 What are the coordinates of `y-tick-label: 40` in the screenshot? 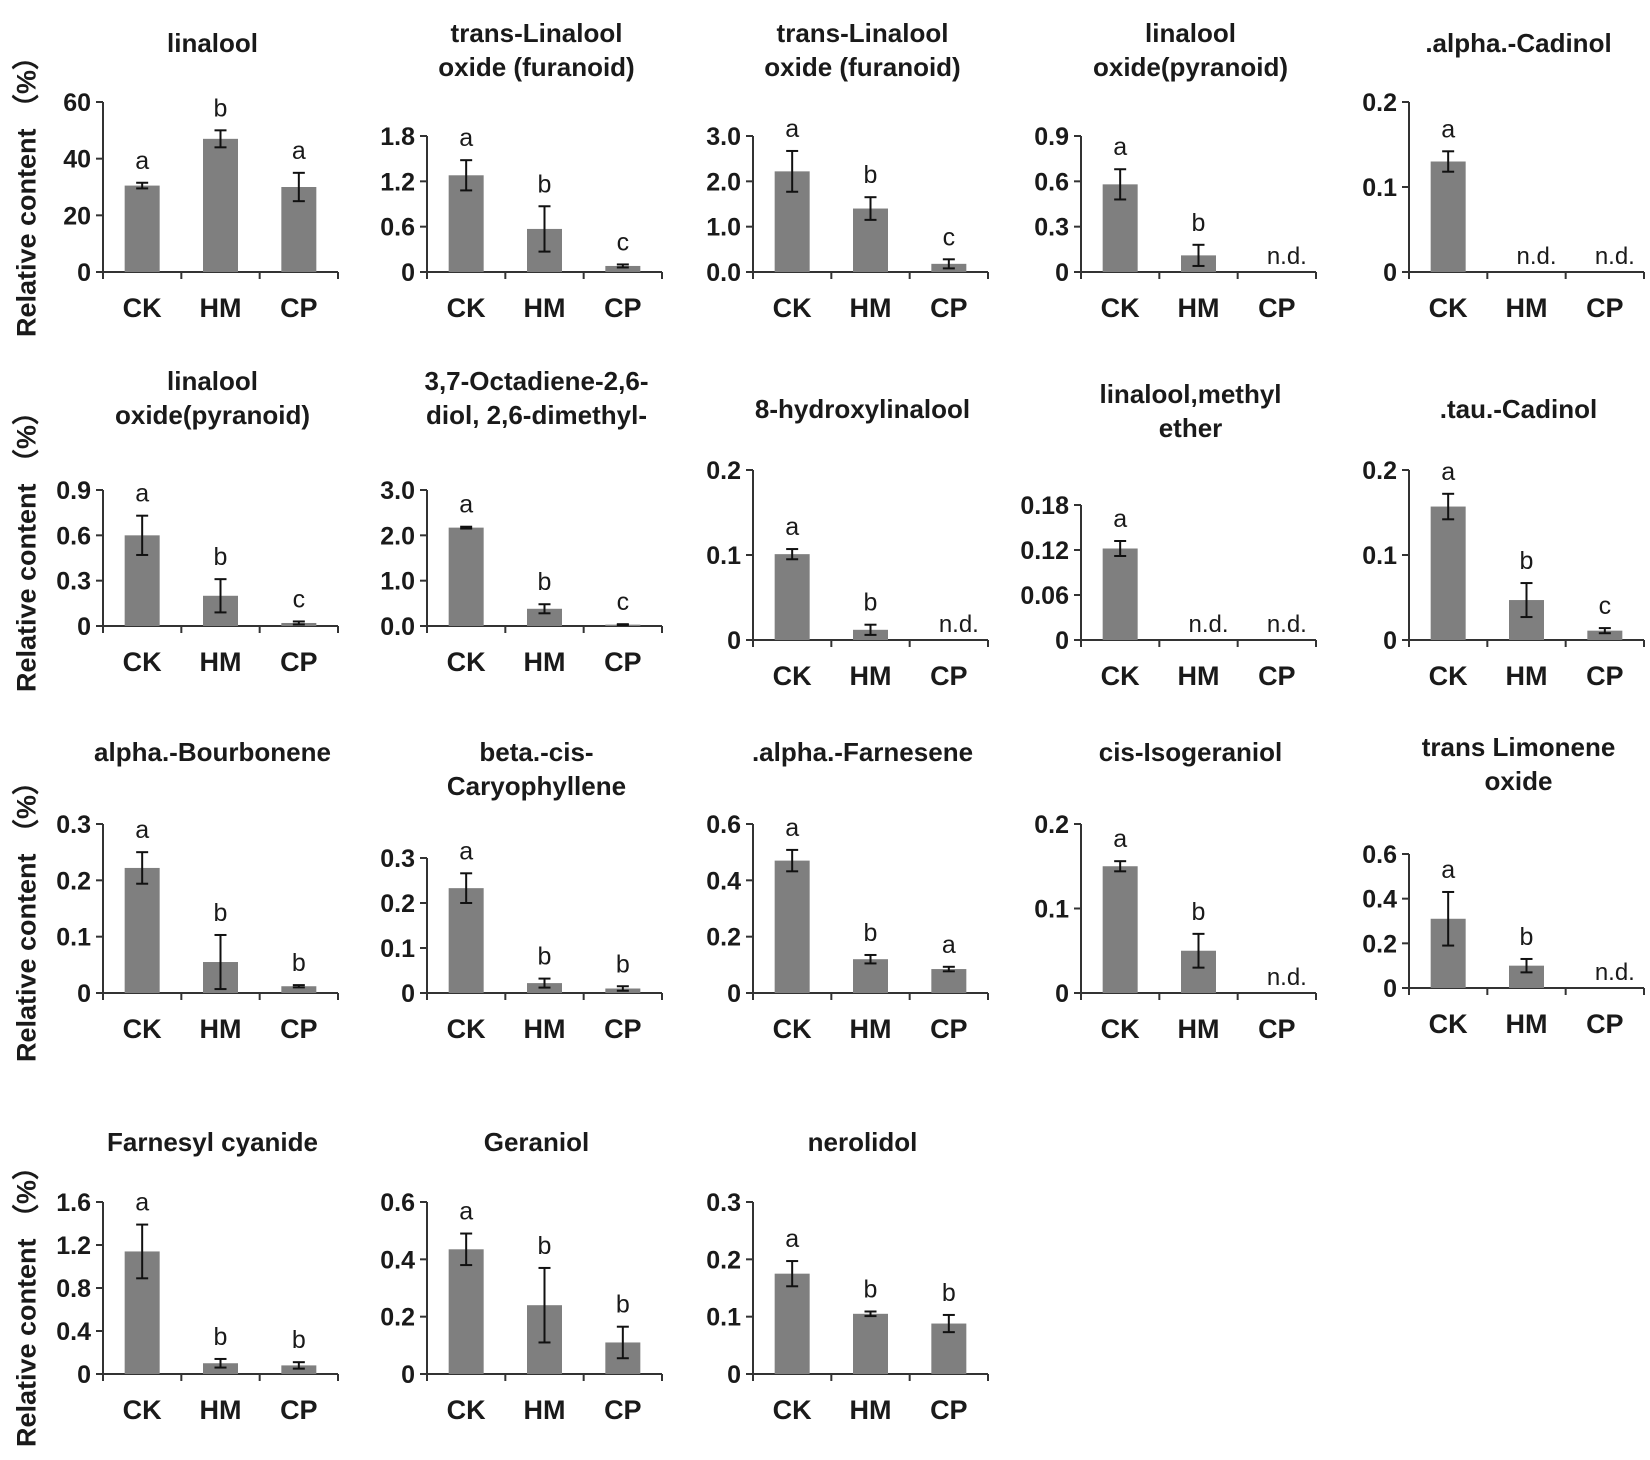 It's located at (77, 160).